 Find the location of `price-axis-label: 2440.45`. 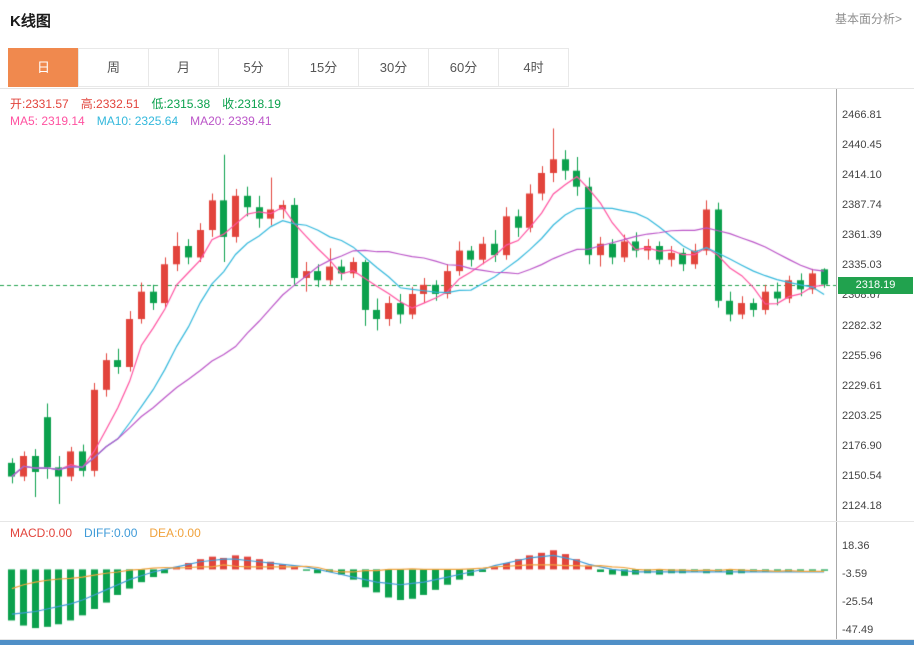

price-axis-label: 2440.45 is located at coordinates (862, 145).